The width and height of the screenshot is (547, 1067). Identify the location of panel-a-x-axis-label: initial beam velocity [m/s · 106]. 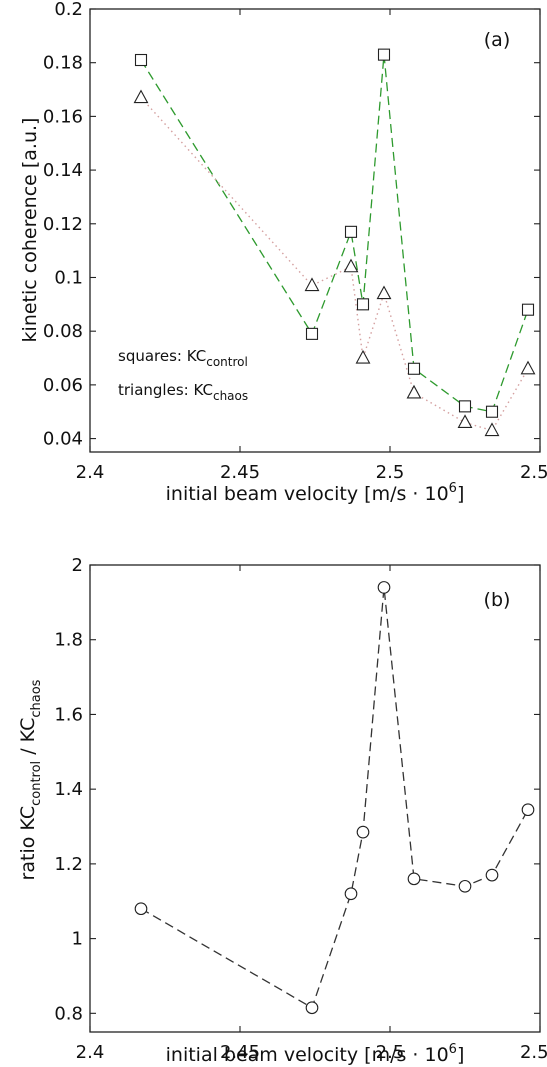
(315, 493).